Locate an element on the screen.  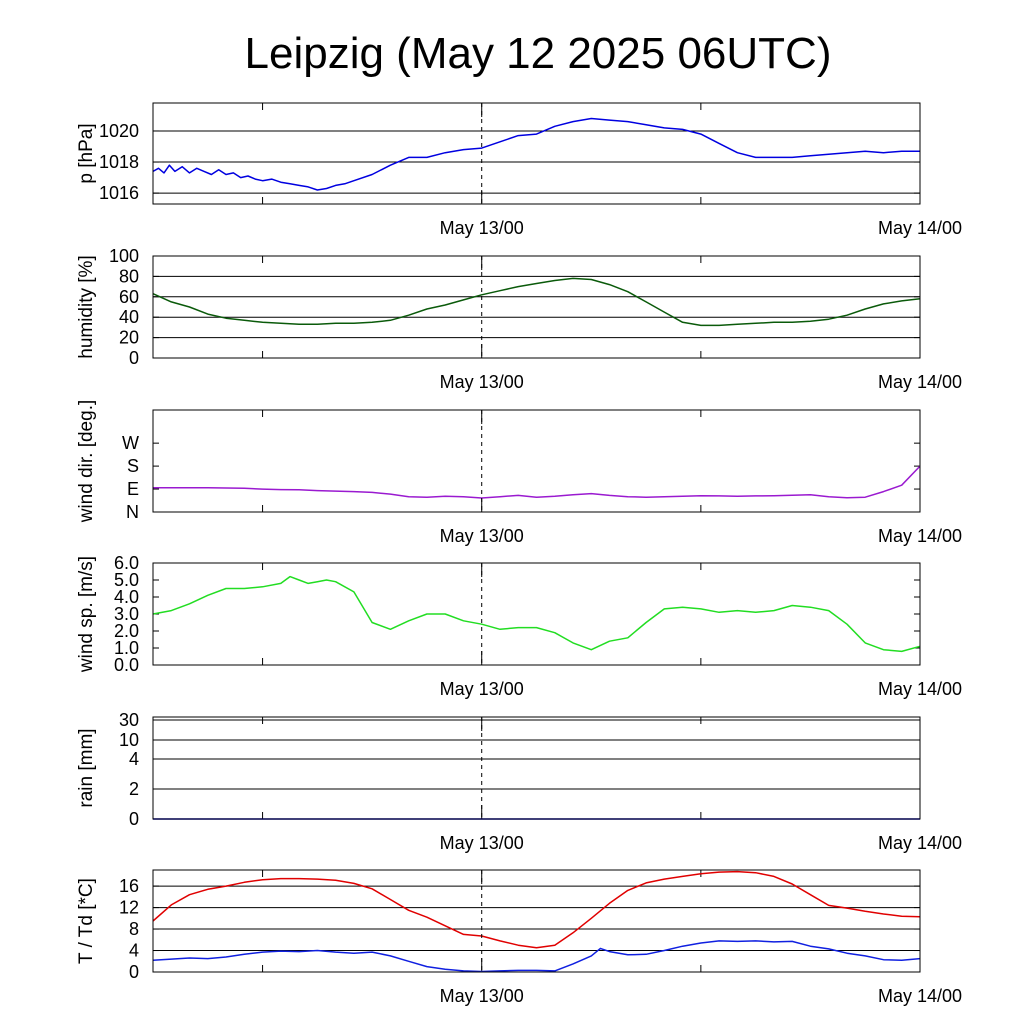
y-tick-label: 100 is located at coordinates (124, 256).